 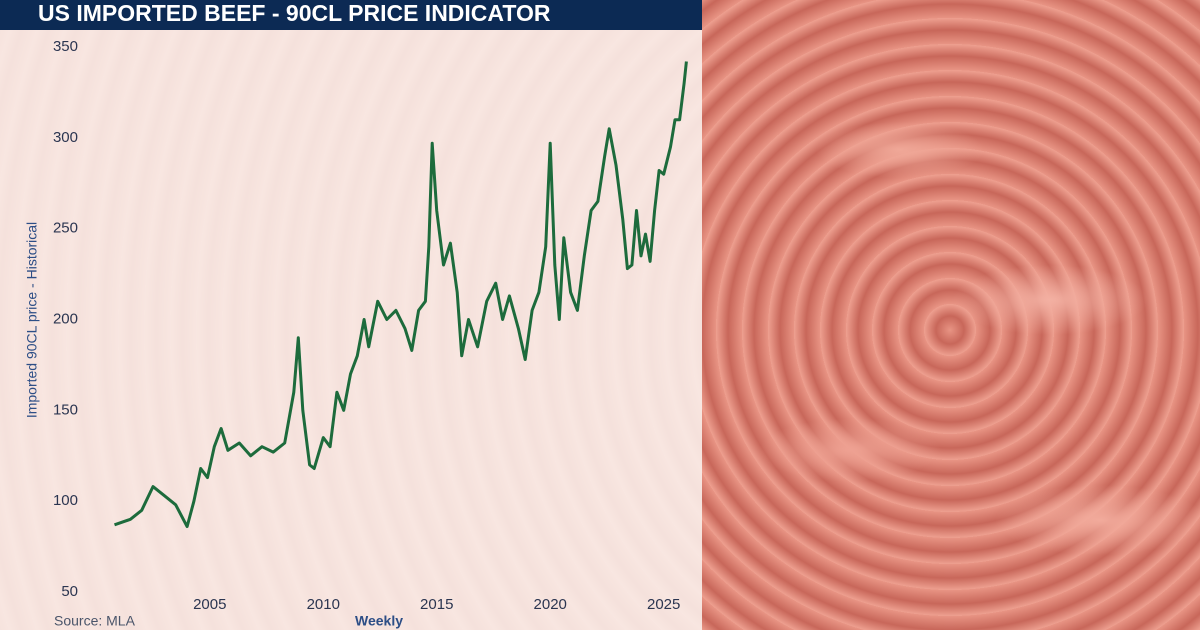 I want to click on x-tick-label: 2015, so click(x=436, y=604).